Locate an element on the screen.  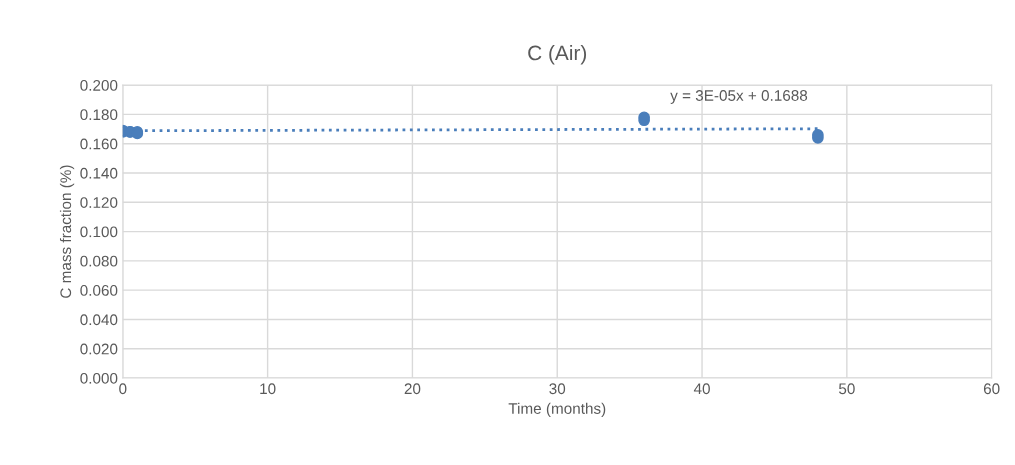
x-tick-label: 60 is located at coordinates (991, 389).